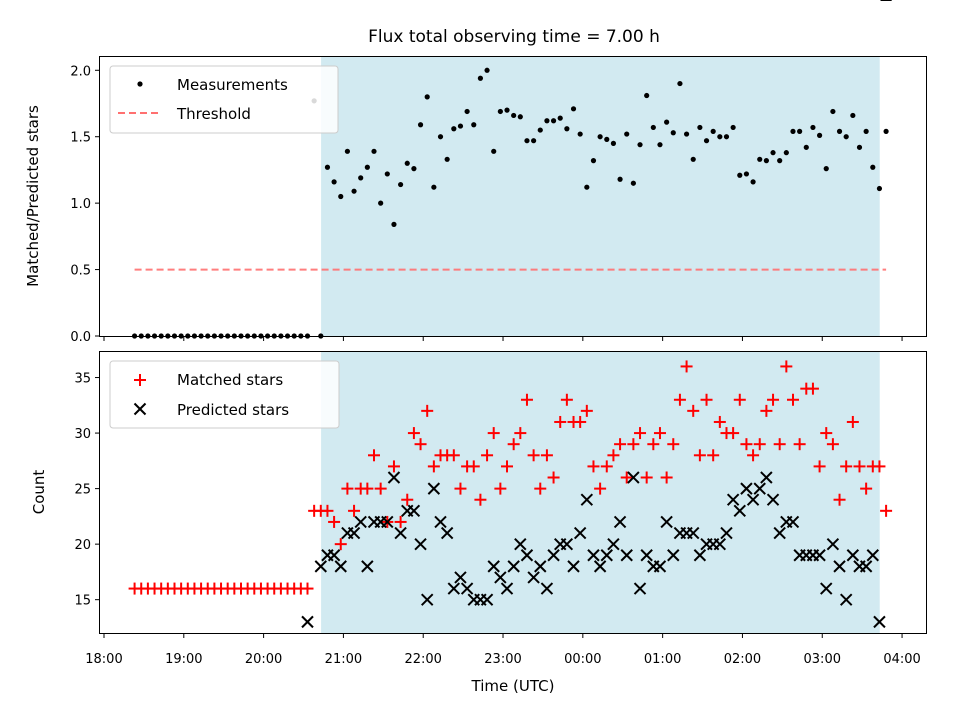 The image size is (960, 720). What do you see at coordinates (224, 99) in the screenshot?
I see `top-legend: Measurements Threshold` at bounding box center [224, 99].